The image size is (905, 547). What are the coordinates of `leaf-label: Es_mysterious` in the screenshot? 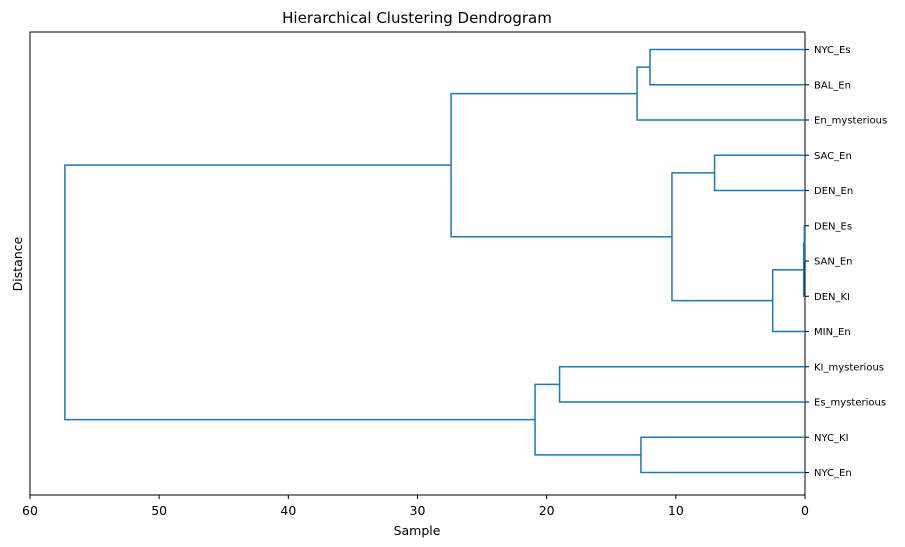 It's located at (850, 403).